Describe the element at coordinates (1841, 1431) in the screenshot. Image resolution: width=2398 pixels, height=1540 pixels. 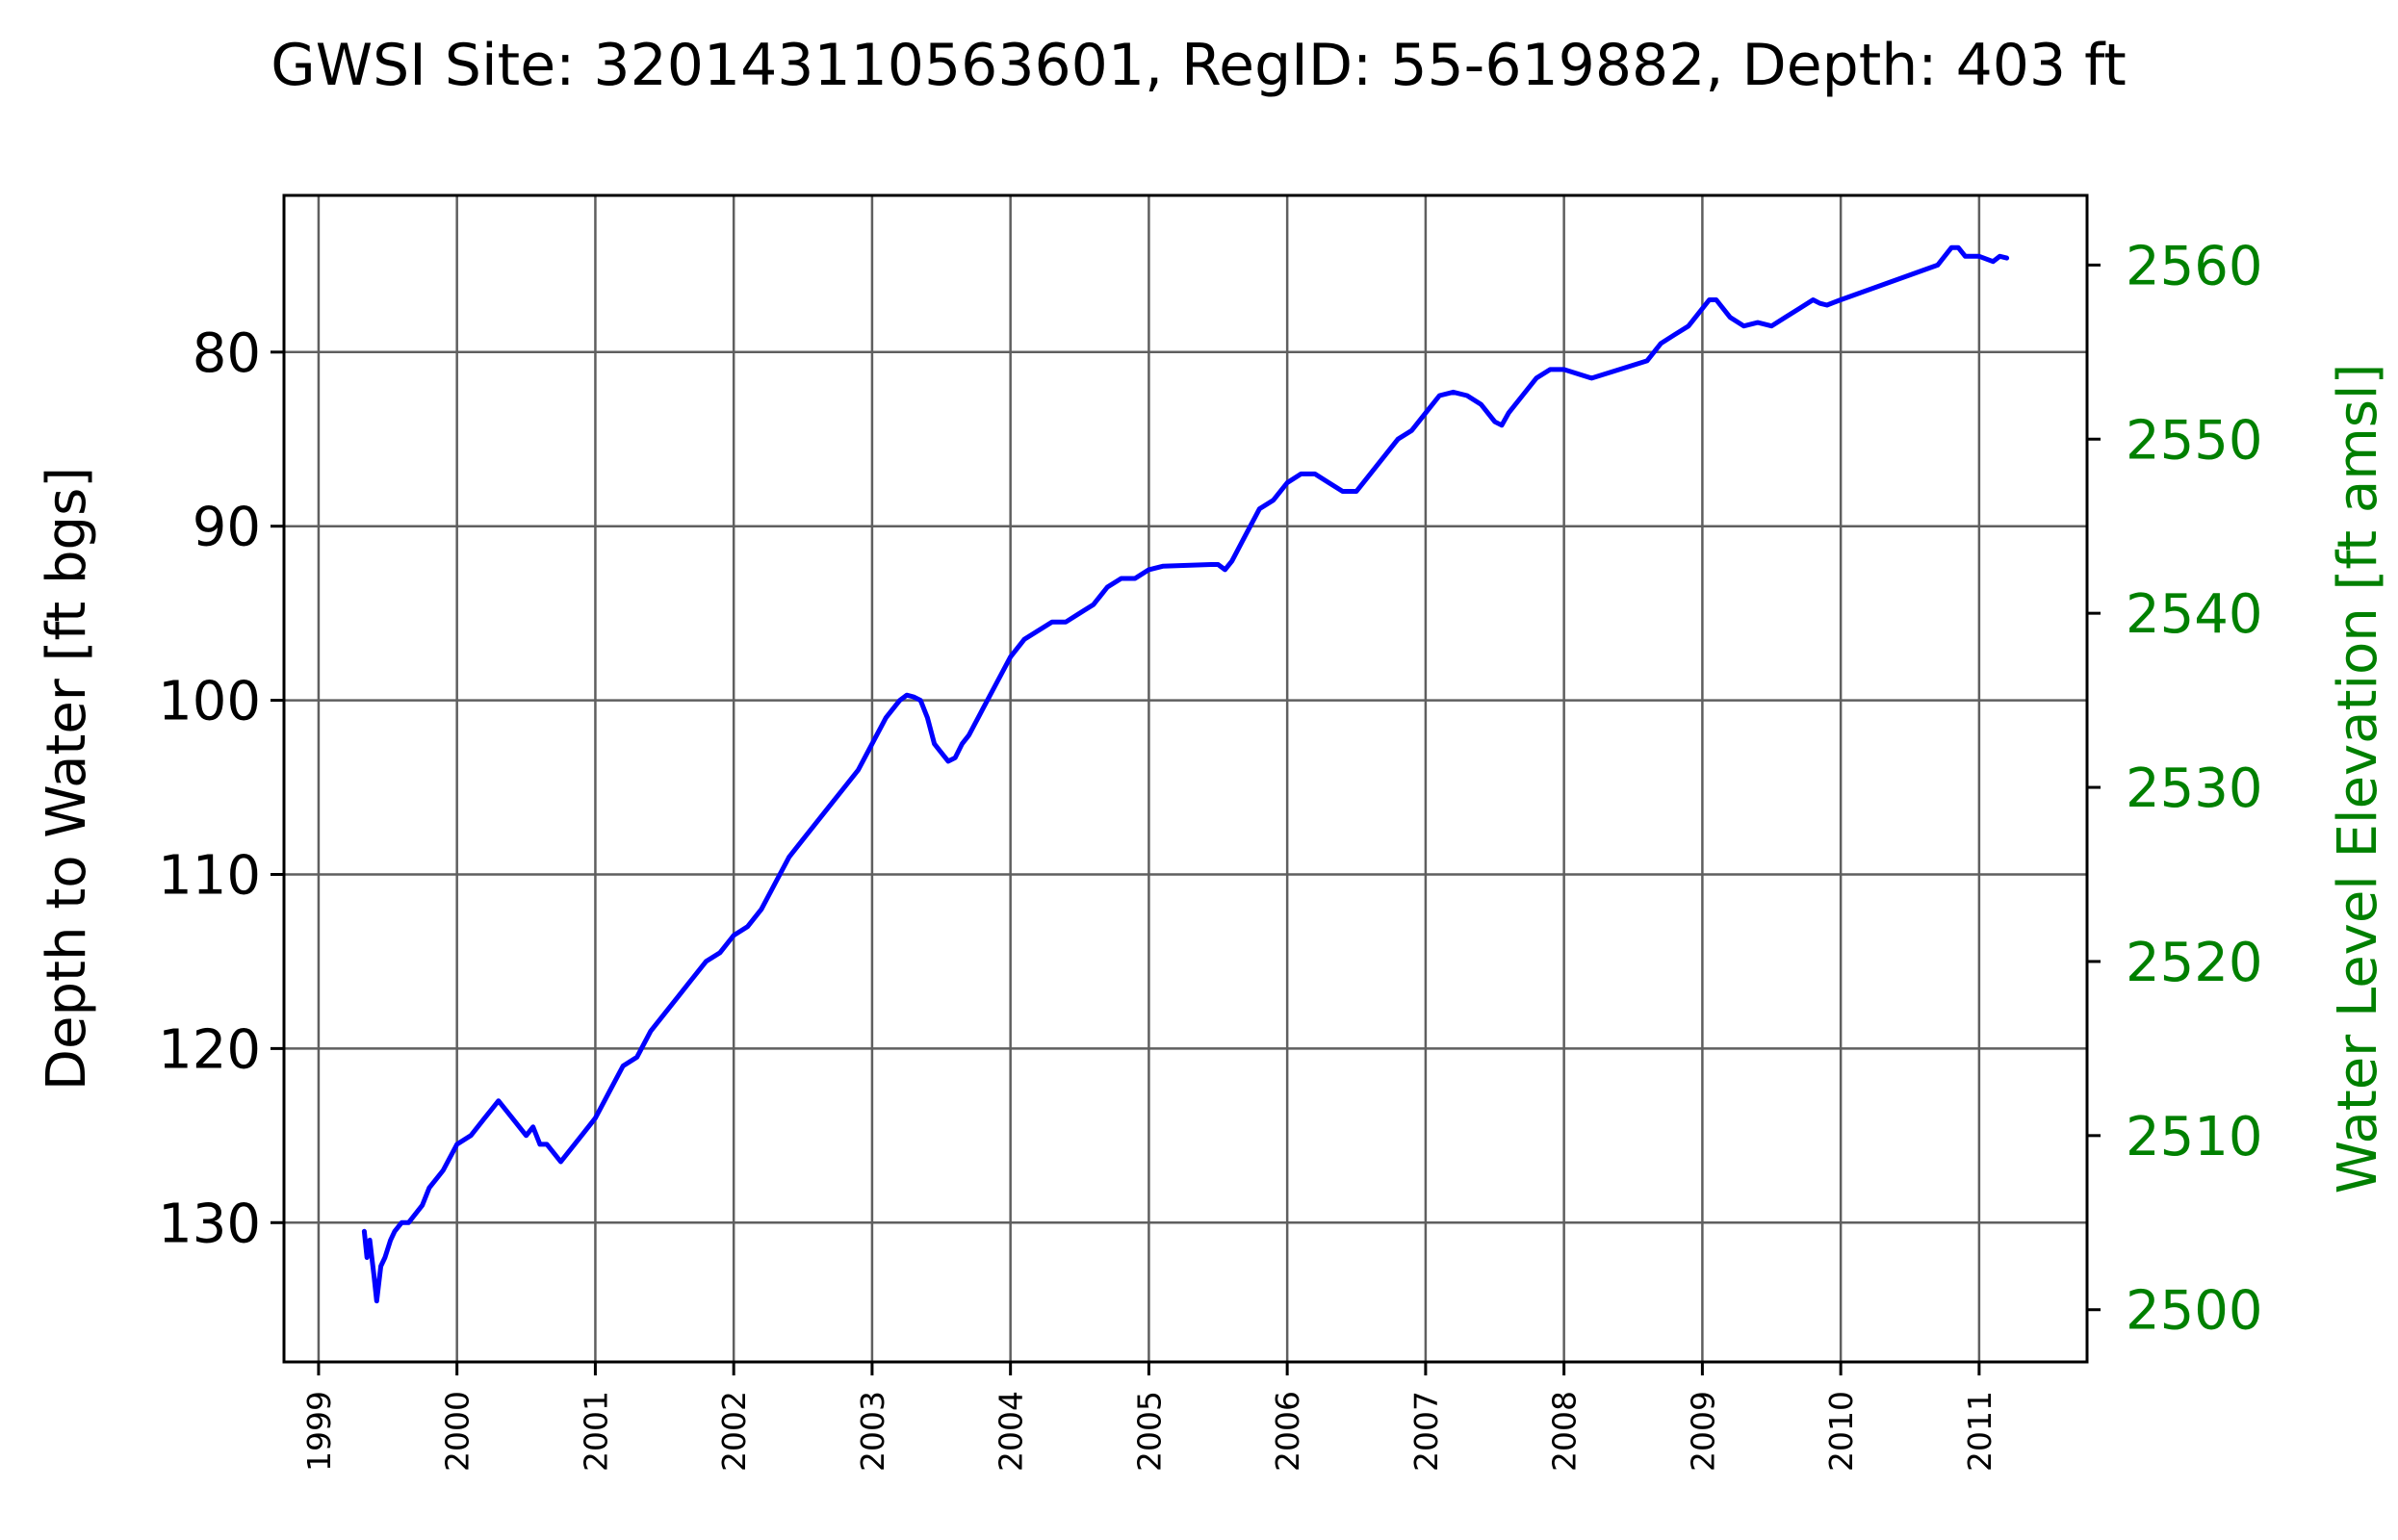
I see `x-tick-label: 2010` at that location.